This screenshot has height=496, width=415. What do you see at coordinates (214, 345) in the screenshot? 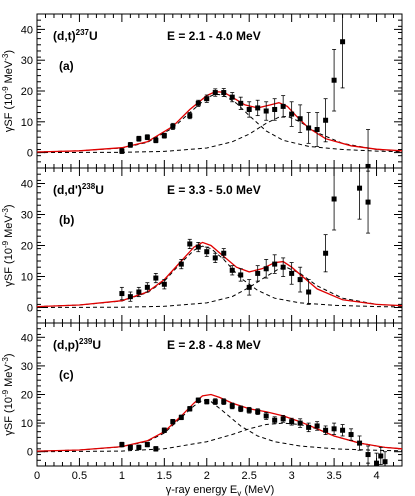
I see `energy-range-label: E = 2.8 - 4.8 MeV` at bounding box center [214, 345].